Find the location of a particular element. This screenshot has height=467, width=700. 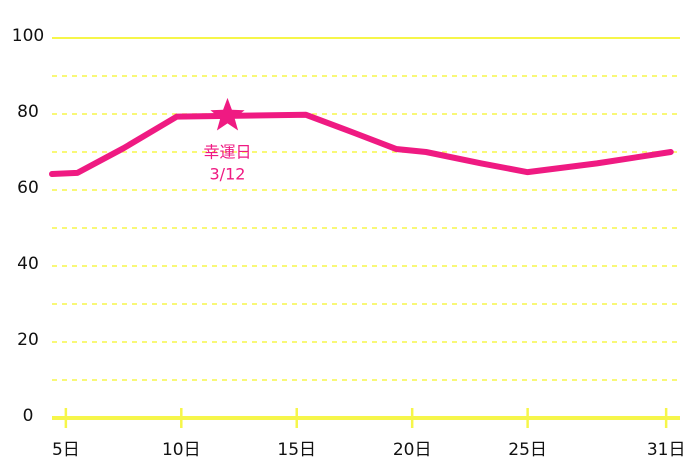

x-tick-label: 10日 is located at coordinates (181, 450).